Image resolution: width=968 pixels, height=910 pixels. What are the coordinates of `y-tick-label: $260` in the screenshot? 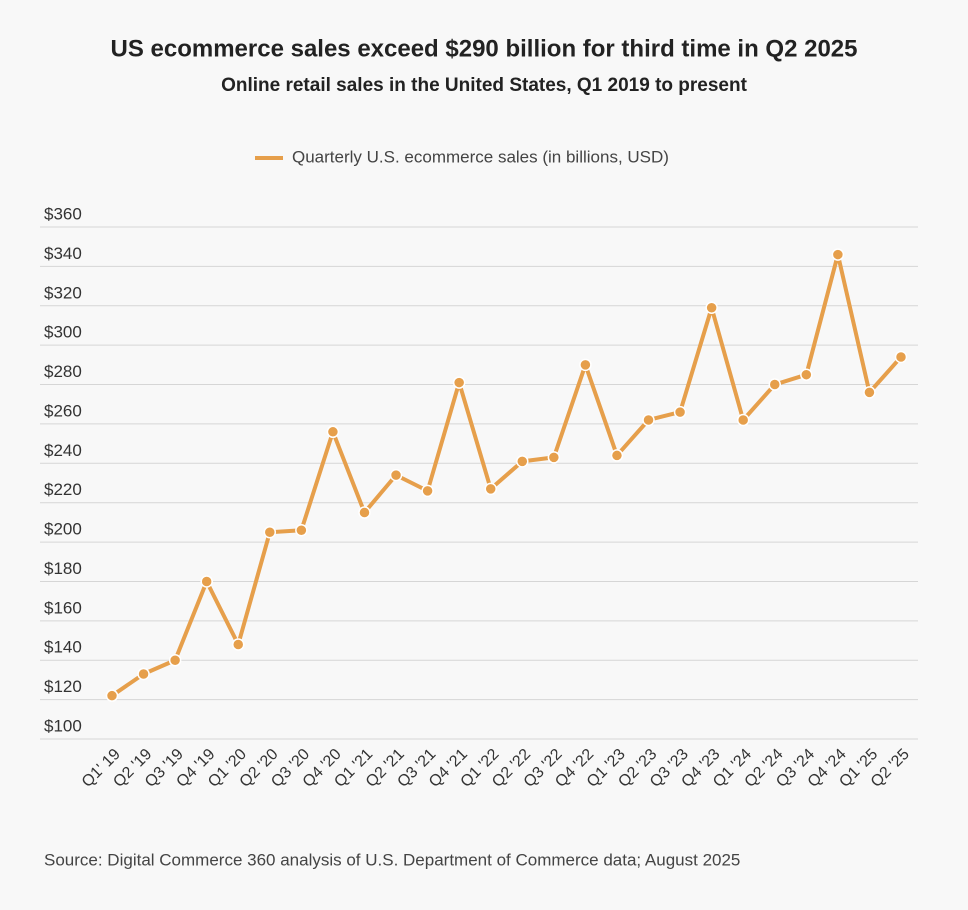 It's located at (63, 410).